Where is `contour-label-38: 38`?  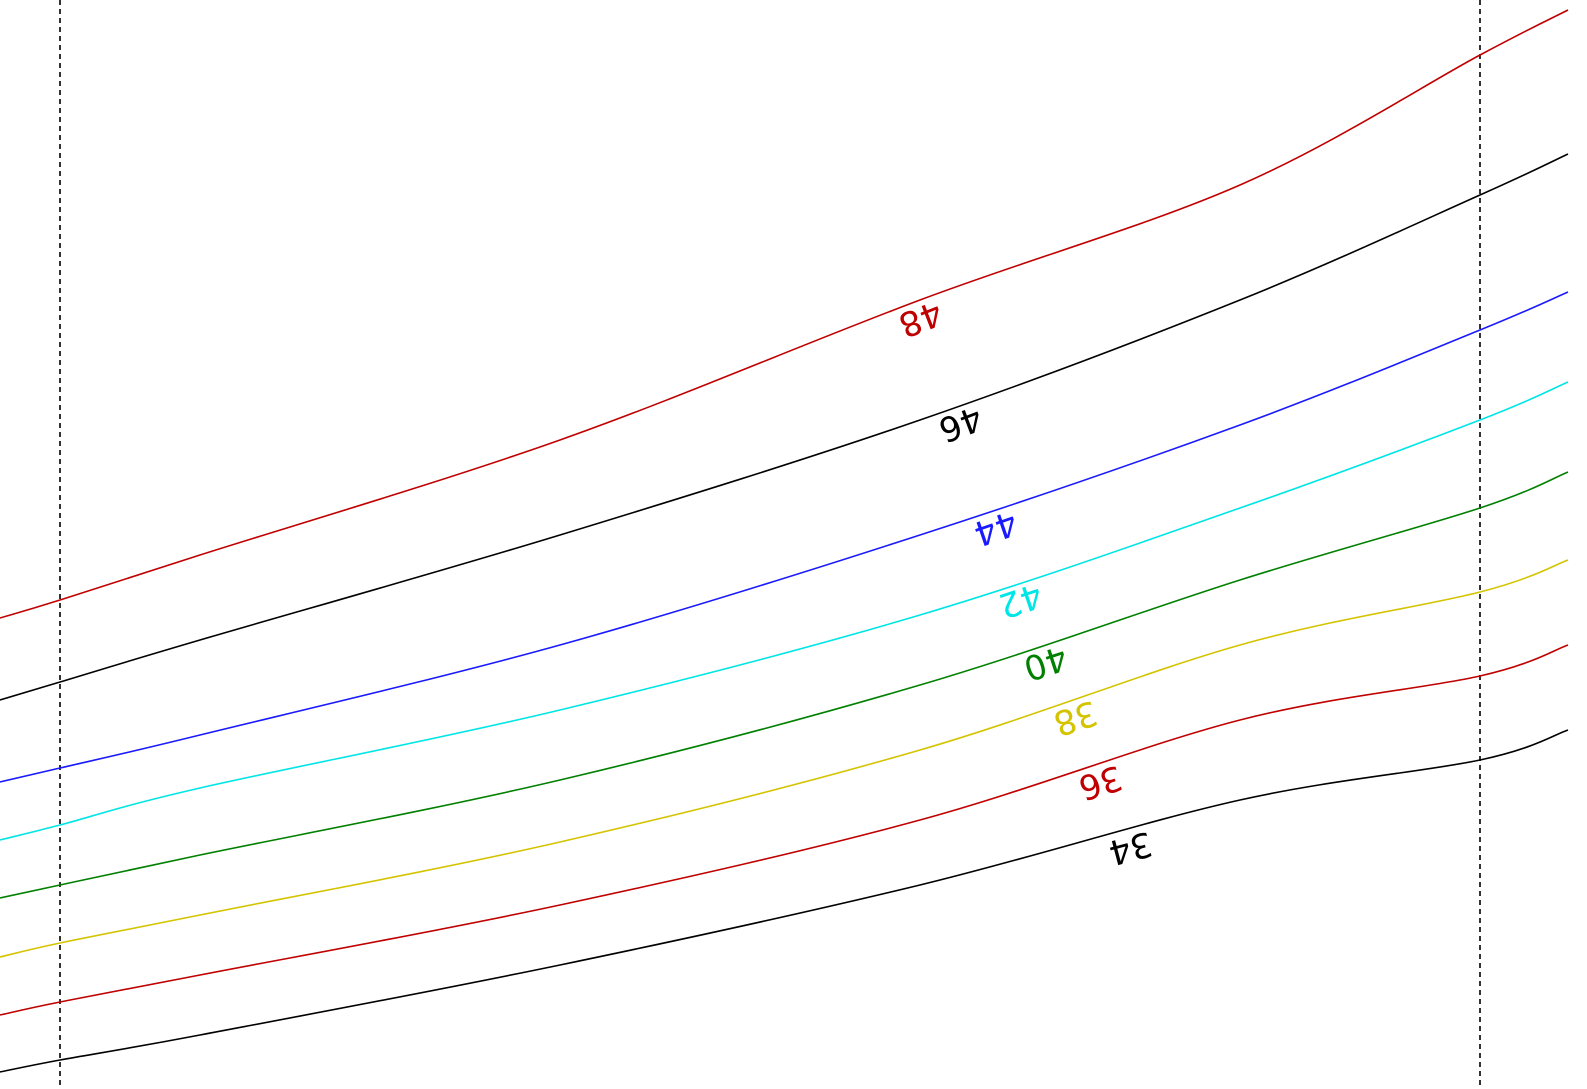 contour-label-38: 38 is located at coordinates (1076, 717).